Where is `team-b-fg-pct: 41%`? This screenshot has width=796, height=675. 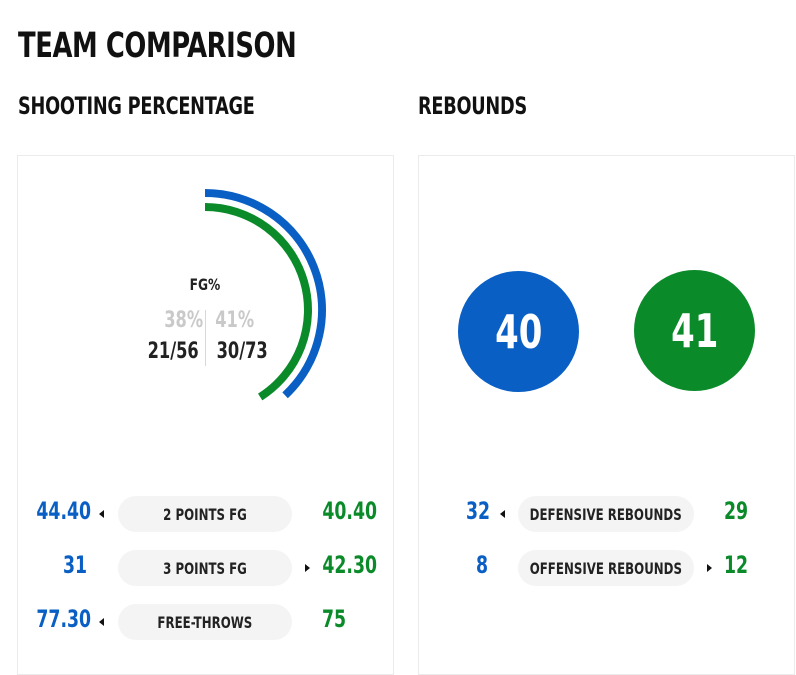 team-b-fg-pct: 41% is located at coordinates (235, 320).